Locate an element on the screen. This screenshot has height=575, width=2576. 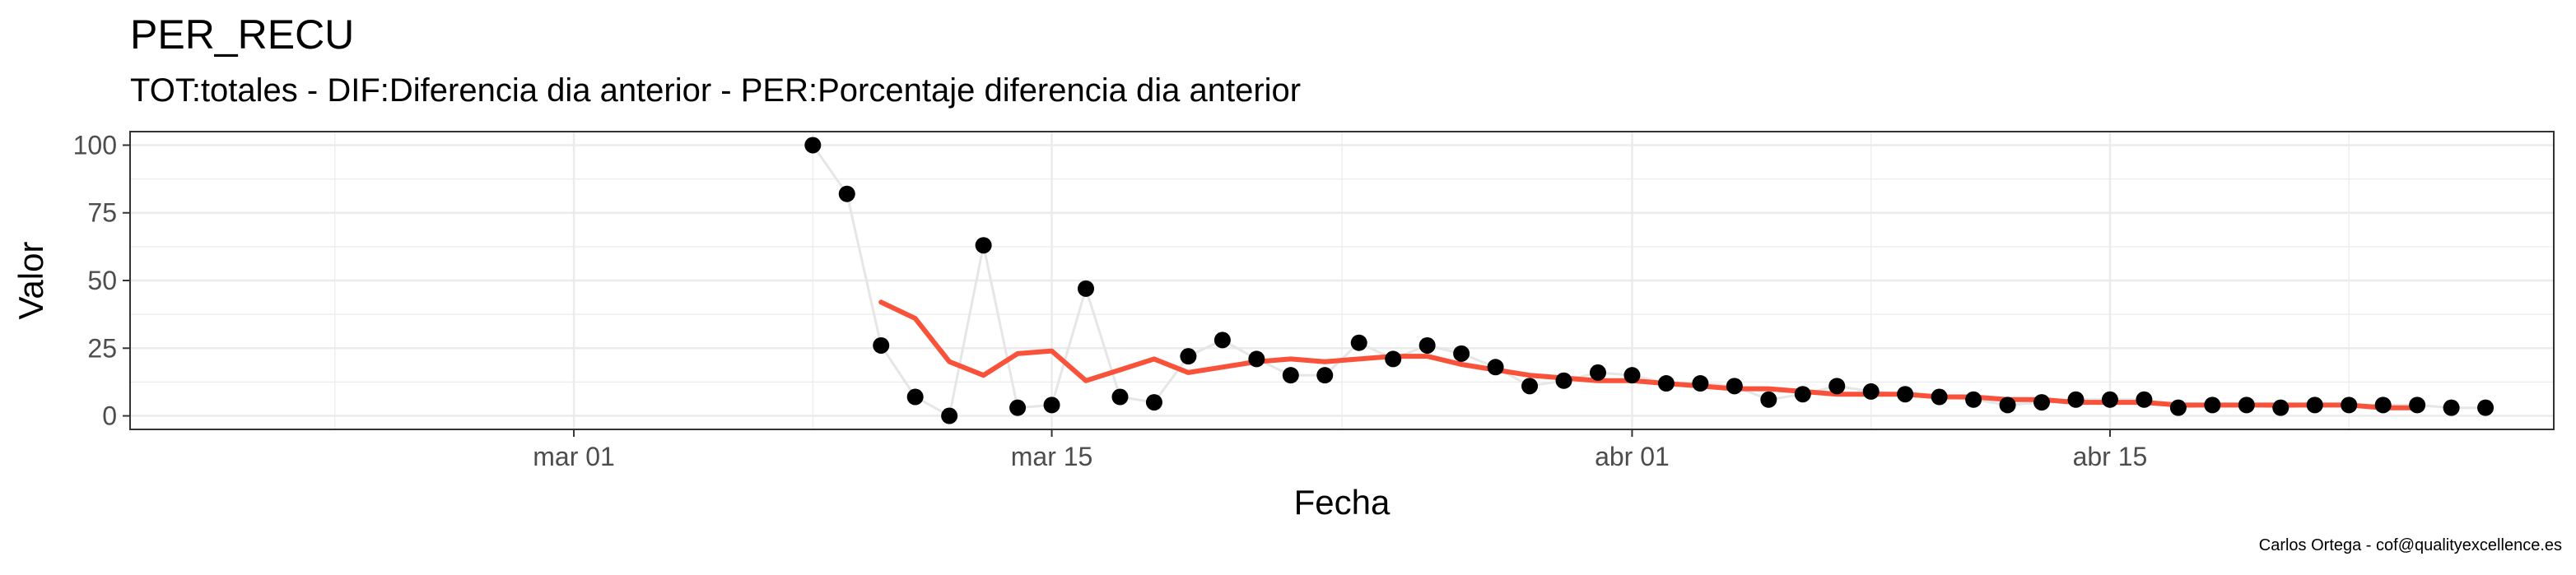
chart-caption: Carlos Ortega - cof@qualityexcellence.es is located at coordinates (2410, 545).